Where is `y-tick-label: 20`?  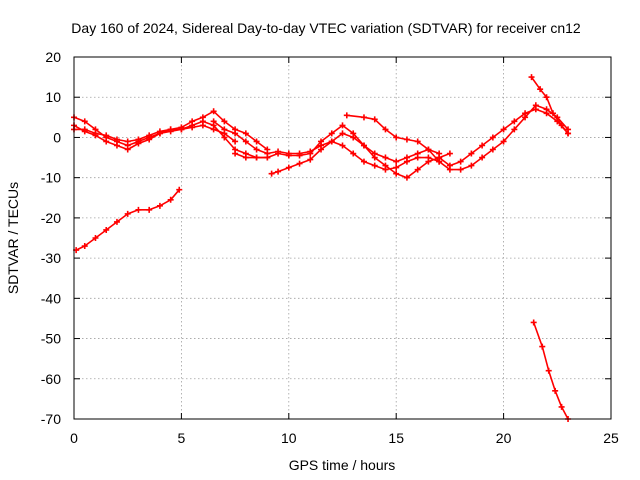 y-tick-label: 20 is located at coordinates (53, 57).